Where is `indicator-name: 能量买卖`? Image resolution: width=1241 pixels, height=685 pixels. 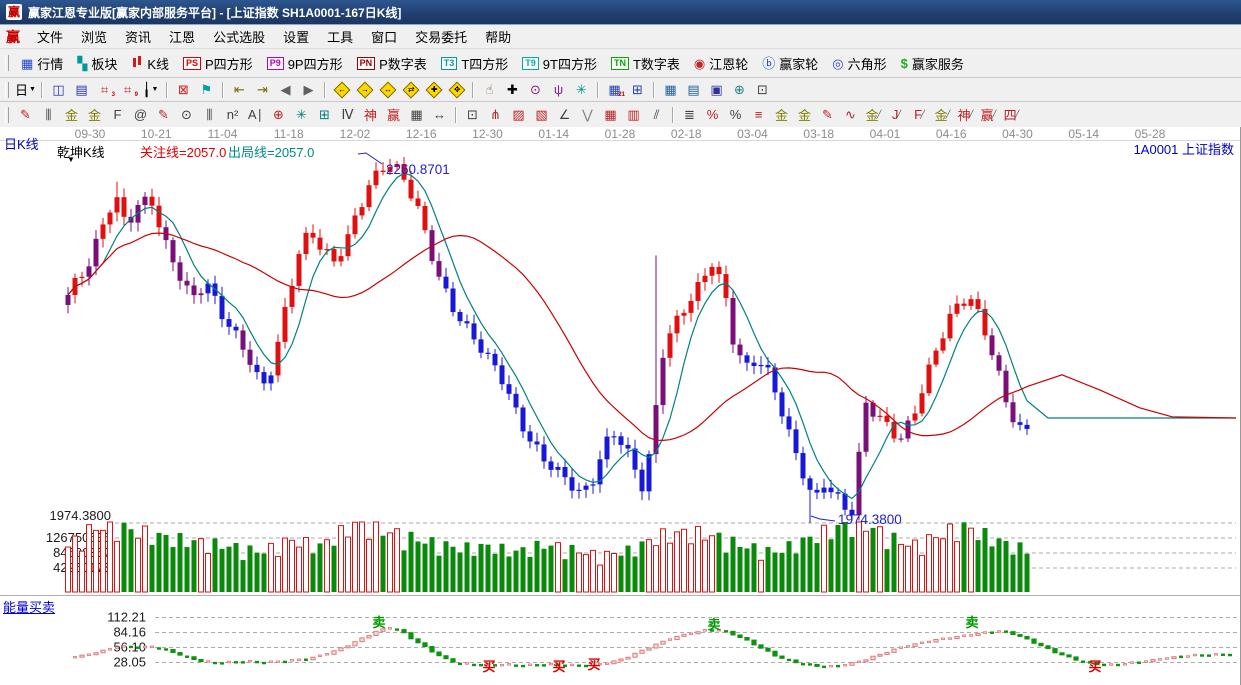
indicator-name: 能量买卖 is located at coordinates (29, 607).